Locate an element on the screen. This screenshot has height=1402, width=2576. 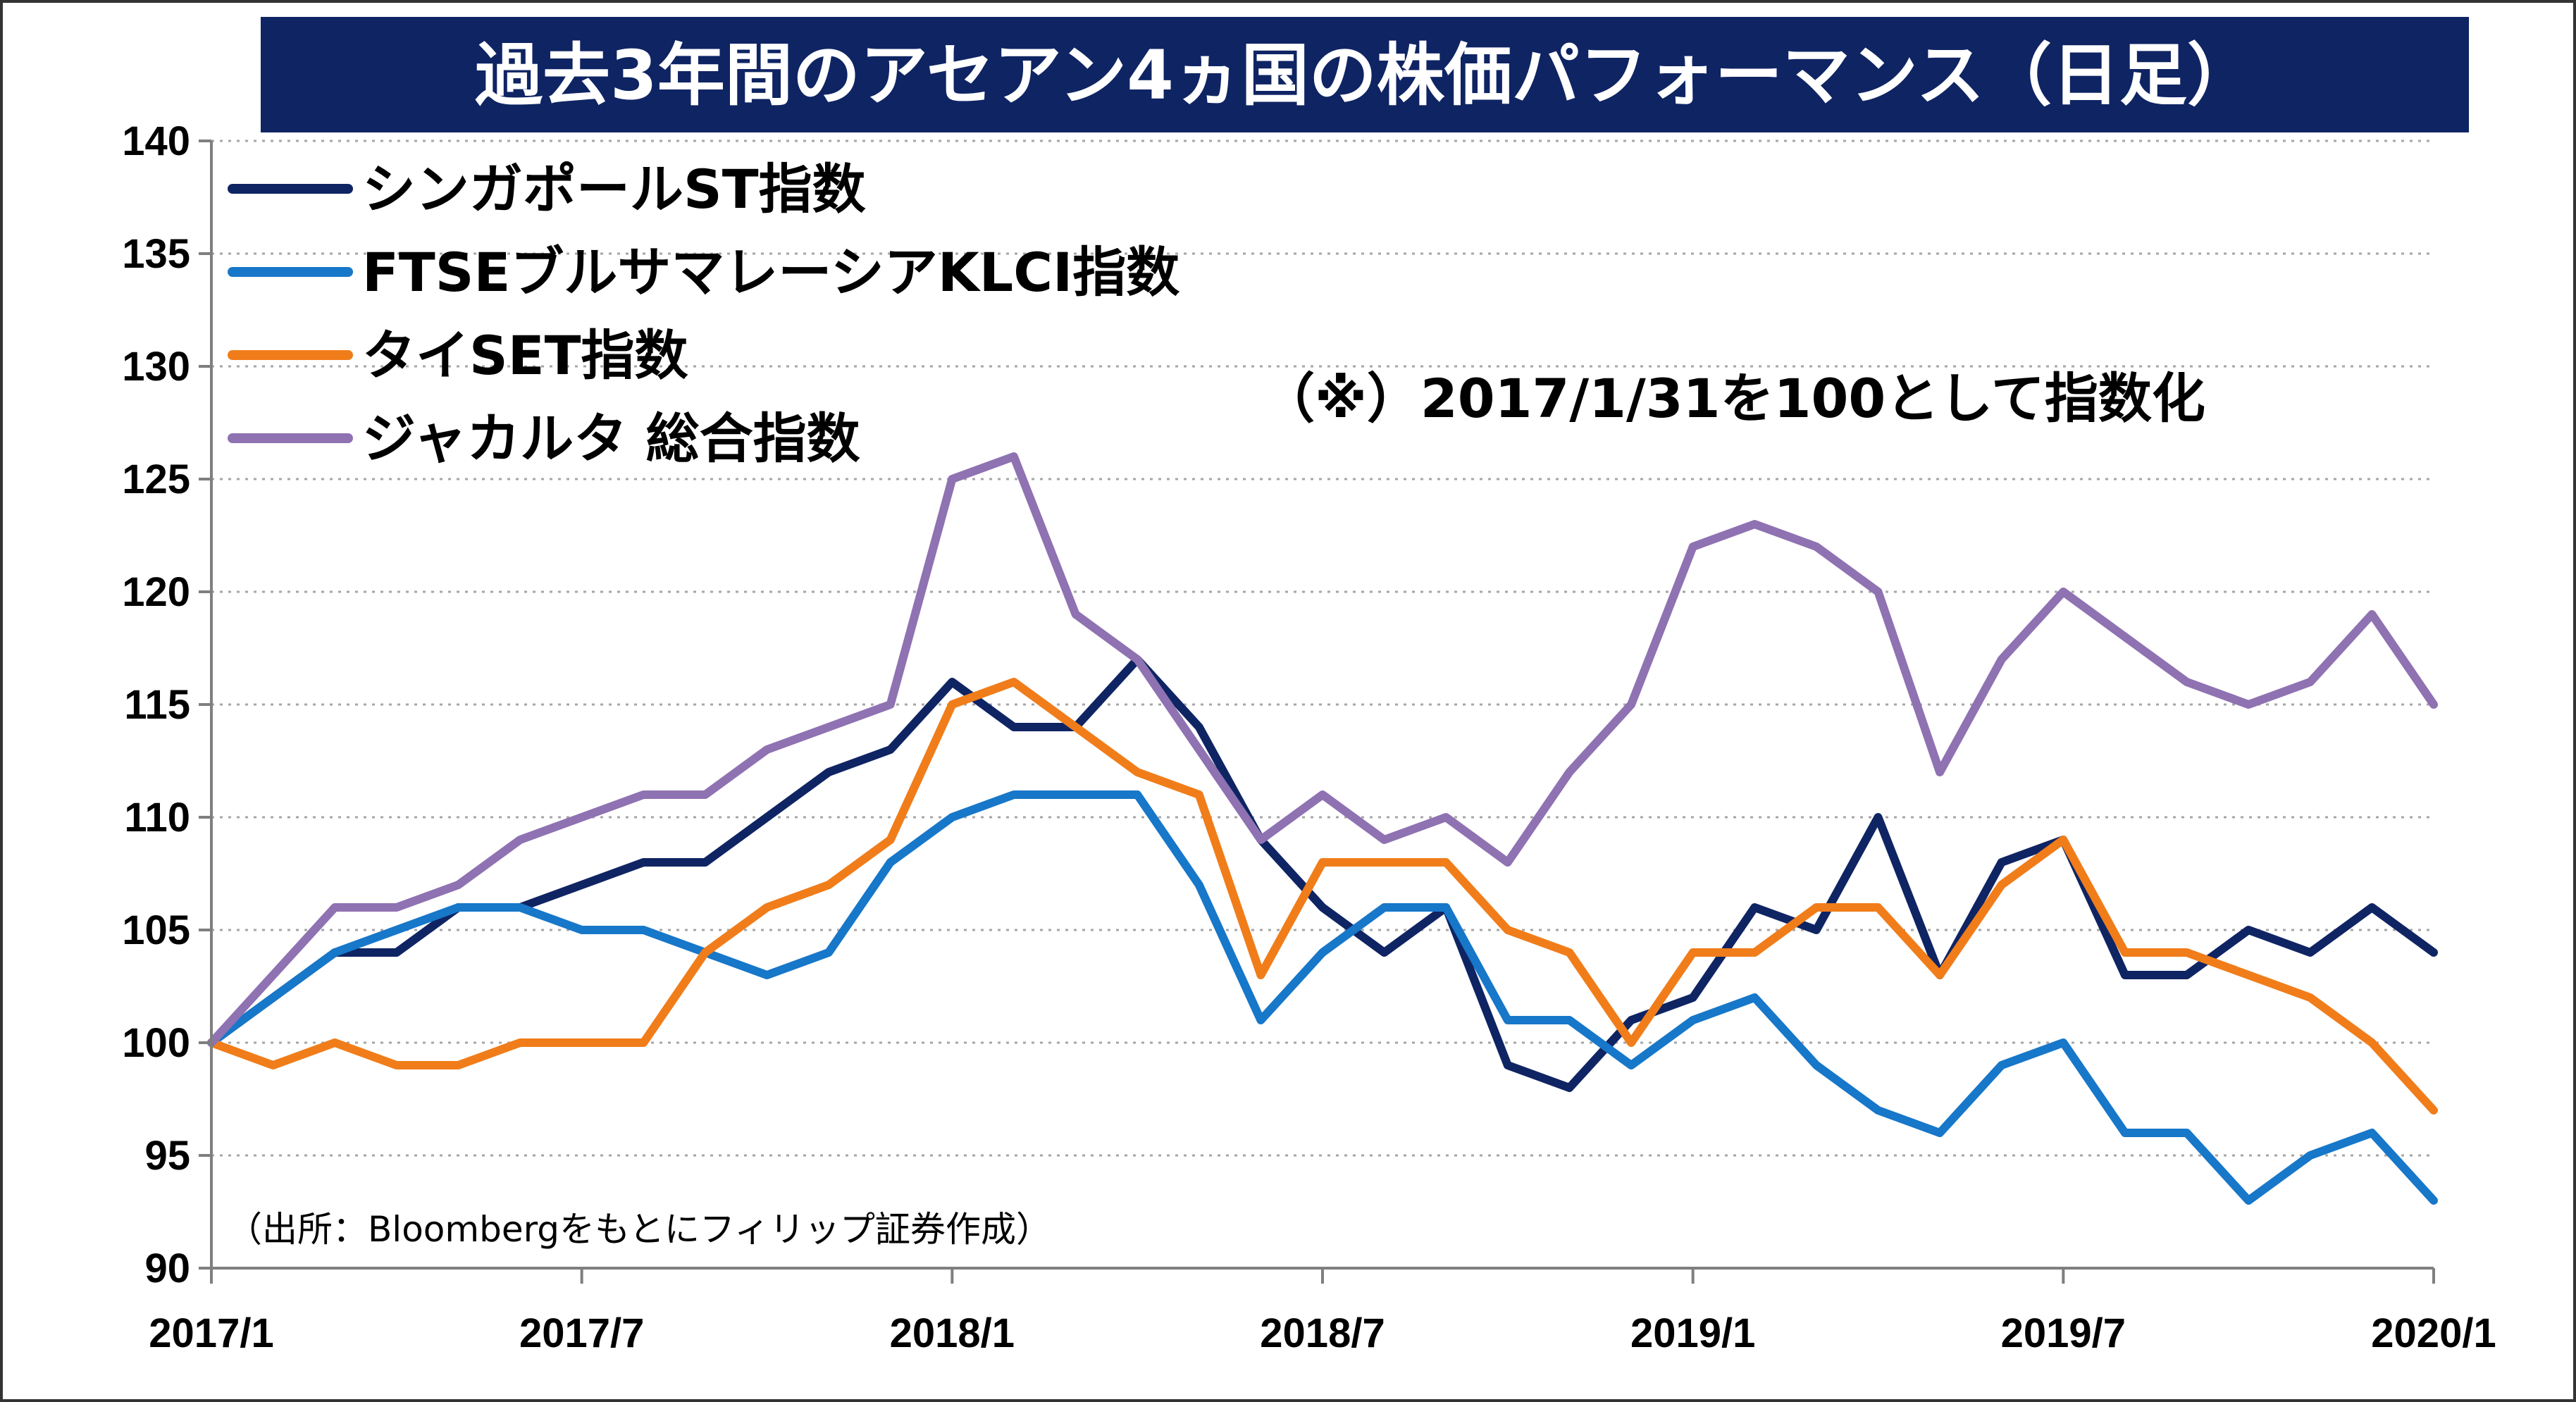
legend-label-2: FTSEブルサマレーシアKLCI指数 is located at coordinates (770, 272).